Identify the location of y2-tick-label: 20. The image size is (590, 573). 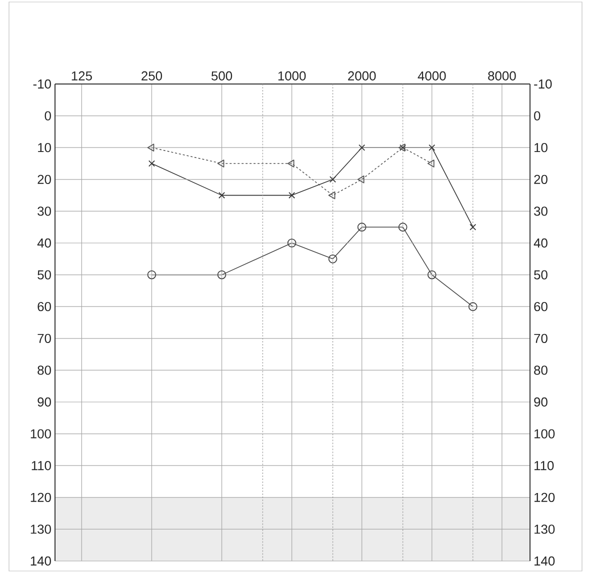
(541, 179).